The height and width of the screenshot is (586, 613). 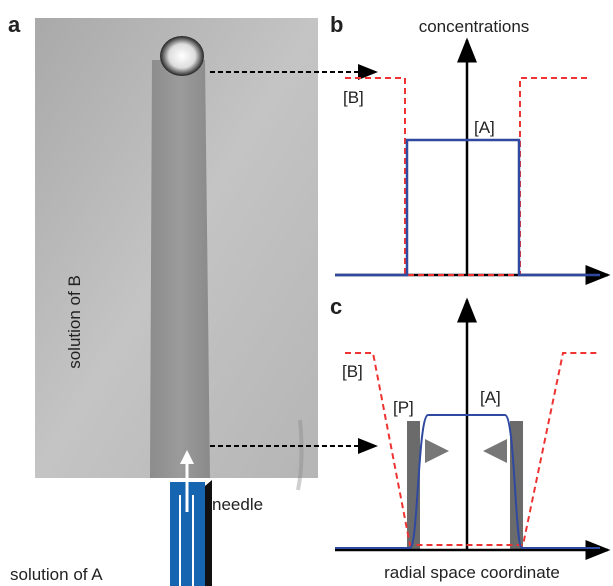 I want to click on needle, so click(x=191, y=518).